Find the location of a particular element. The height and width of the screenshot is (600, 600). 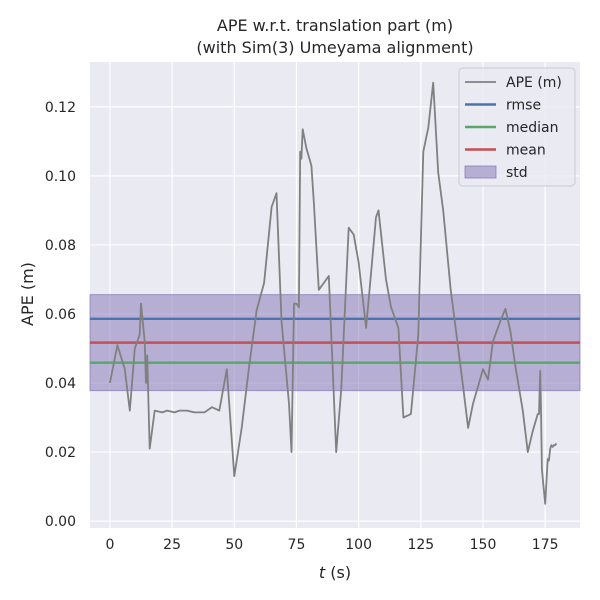

chart-title-line-2: (with Sim(3) Umeyama alignment) is located at coordinates (334, 47).